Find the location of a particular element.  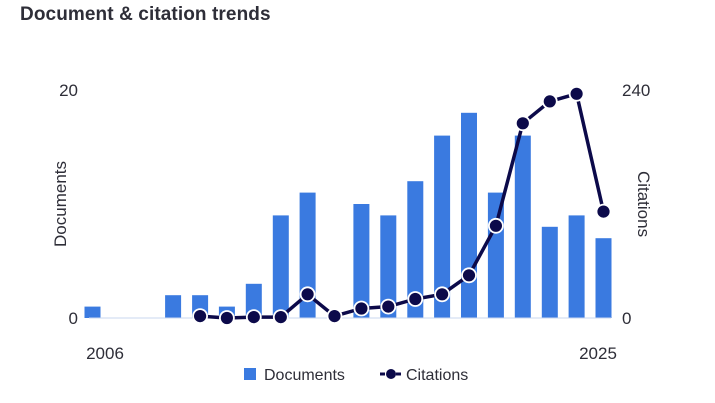

citations-point-2015 is located at coordinates (334, 316).